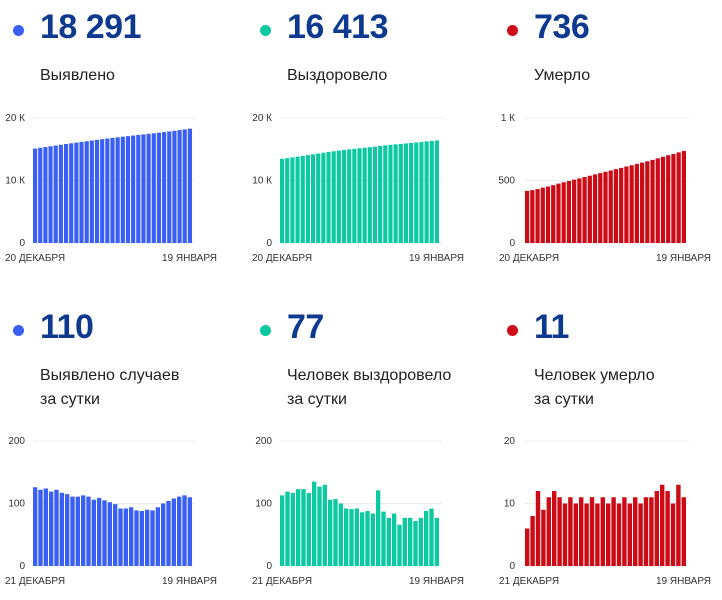  I want to click on stat-number: 77, so click(305, 327).